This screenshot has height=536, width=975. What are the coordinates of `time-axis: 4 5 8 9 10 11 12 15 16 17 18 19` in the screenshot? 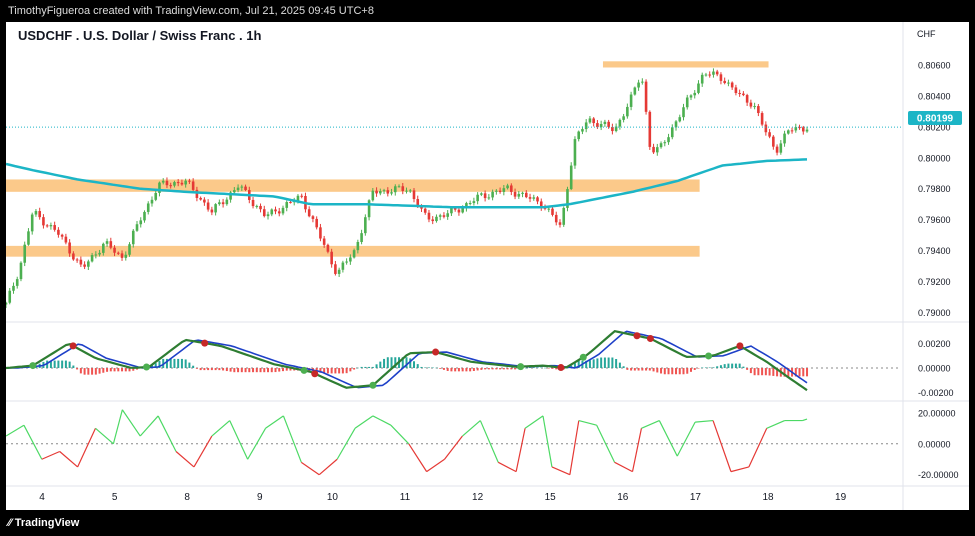 It's located at (442, 497).